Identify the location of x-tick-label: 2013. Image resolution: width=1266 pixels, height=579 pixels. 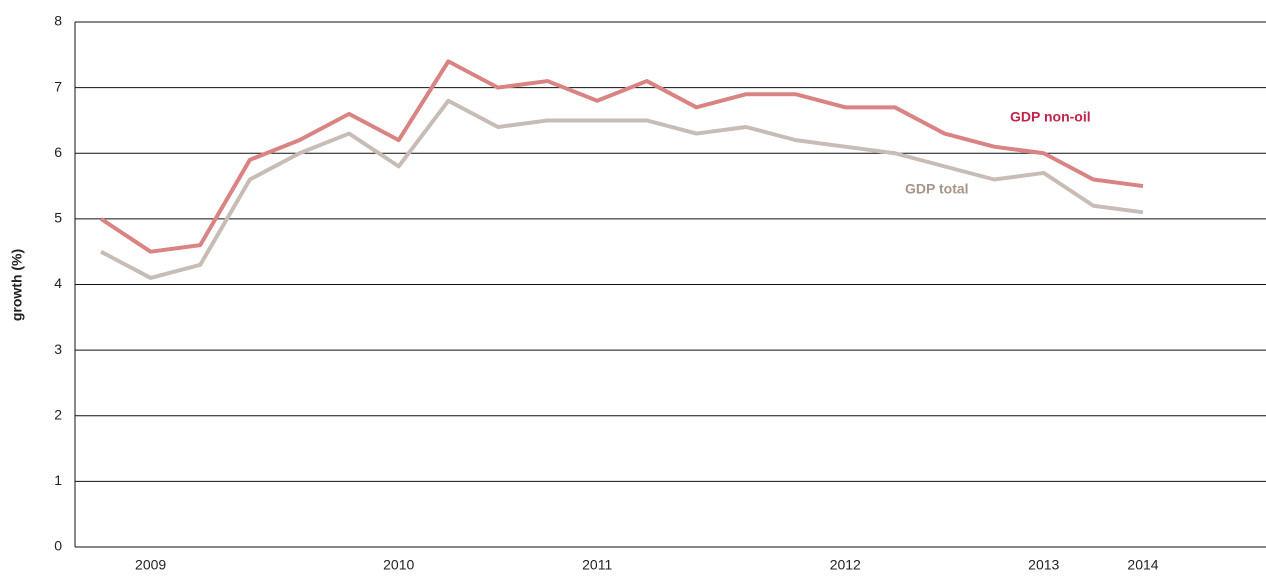
(1043, 565).